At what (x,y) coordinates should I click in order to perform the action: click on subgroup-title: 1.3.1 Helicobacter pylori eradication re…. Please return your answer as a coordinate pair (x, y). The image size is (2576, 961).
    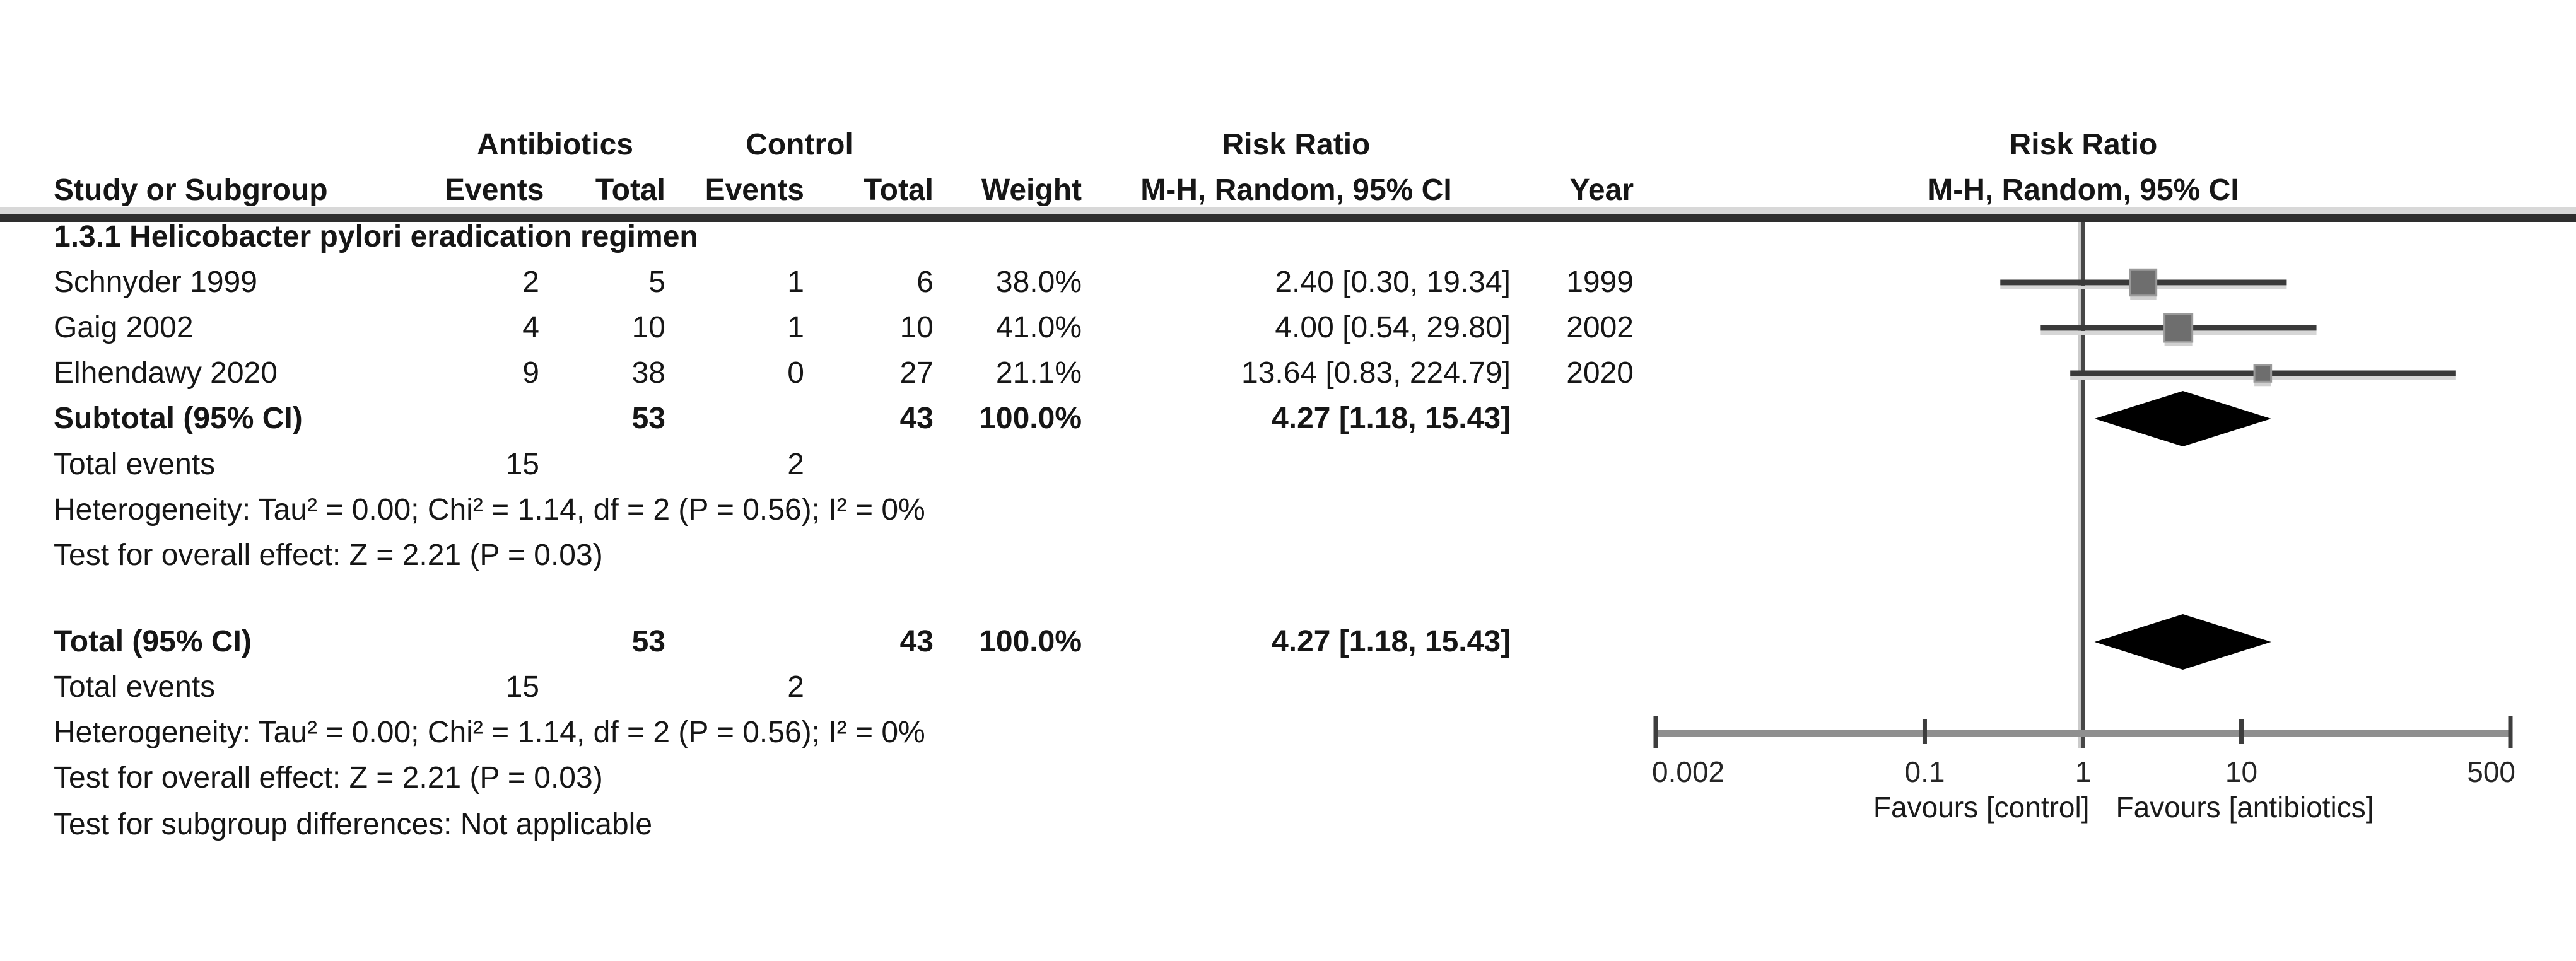
    Looking at the image, I should click on (376, 236).